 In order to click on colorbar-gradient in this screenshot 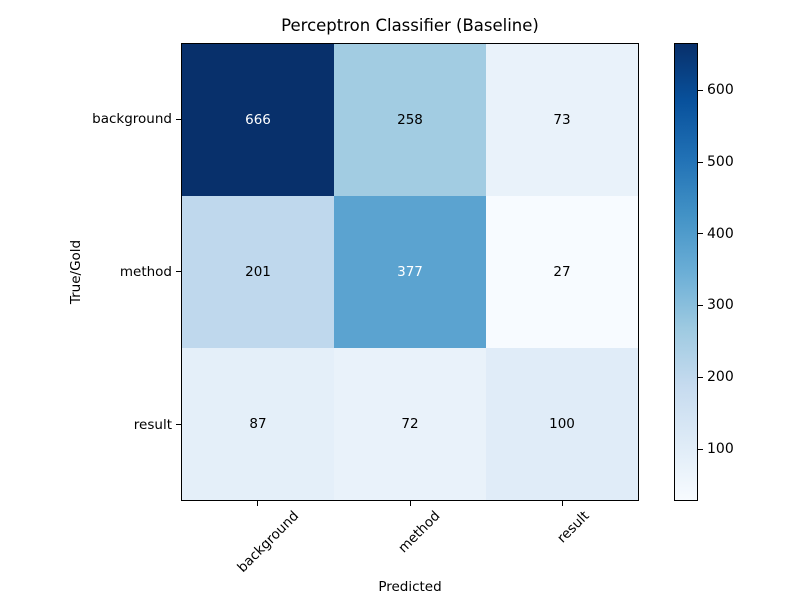, I will do `click(686, 272)`.